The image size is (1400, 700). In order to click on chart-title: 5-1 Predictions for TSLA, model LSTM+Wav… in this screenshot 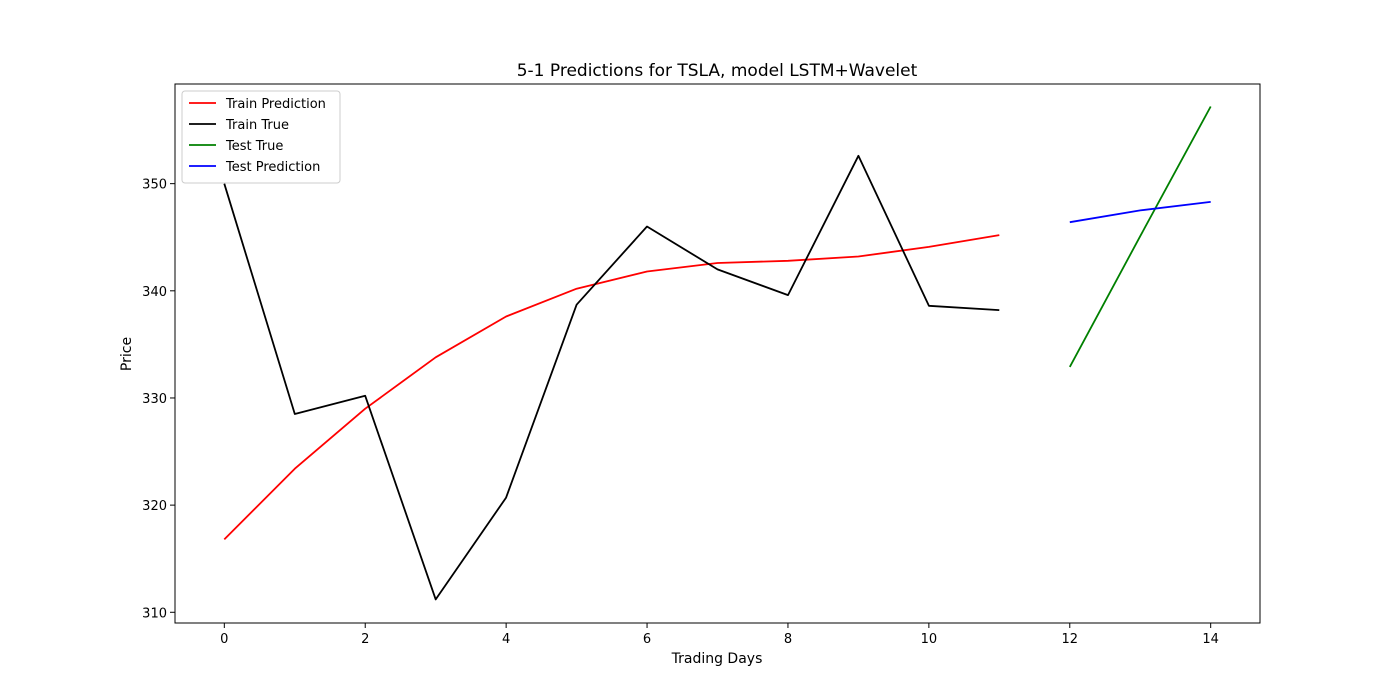, I will do `click(717, 71)`.